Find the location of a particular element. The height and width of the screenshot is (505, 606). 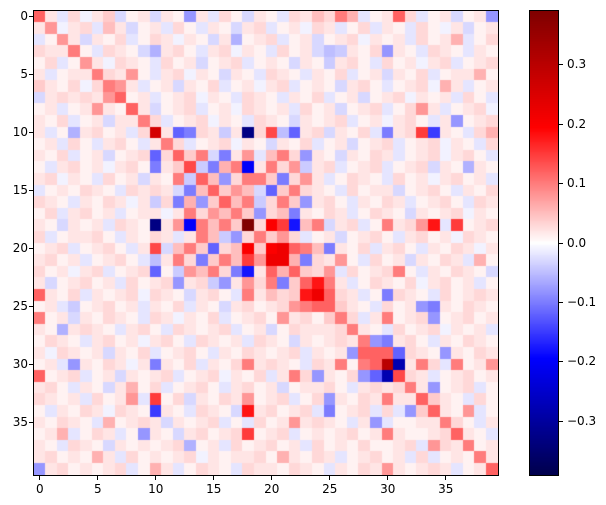

y-tick-label: 15 is located at coordinates (20, 190).